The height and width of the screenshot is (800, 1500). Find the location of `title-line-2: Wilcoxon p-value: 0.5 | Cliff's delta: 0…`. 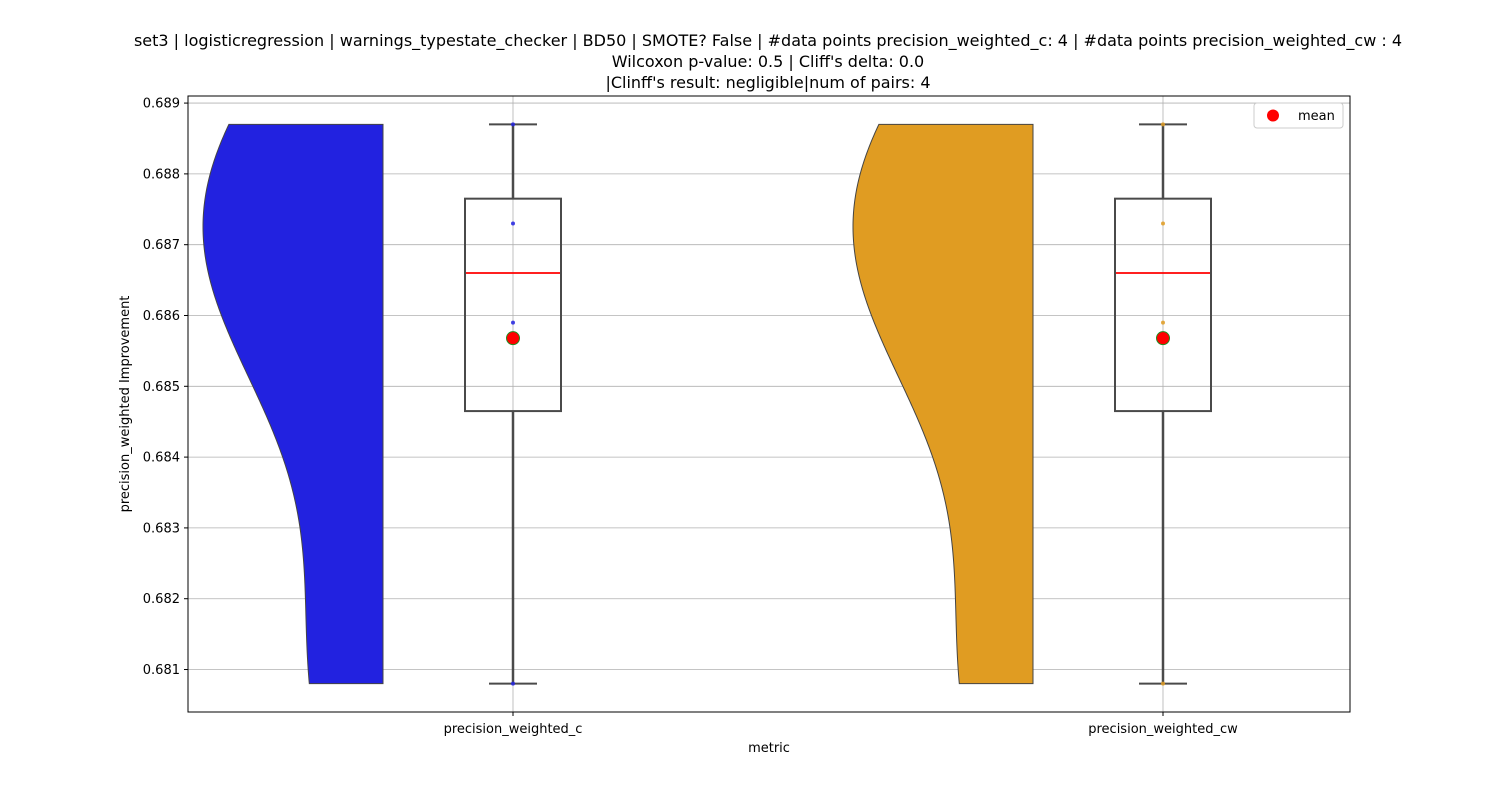

title-line-2: Wilcoxon p-value: 0.5 | Cliff's delta: 0… is located at coordinates (768, 61).